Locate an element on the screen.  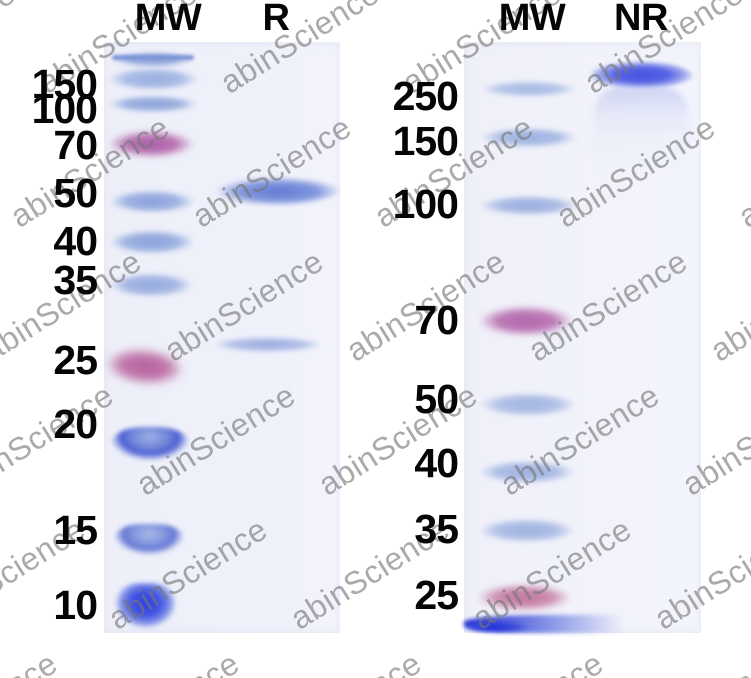
band-nonreduced-ladder-70-pink is located at coordinates (528, 321).